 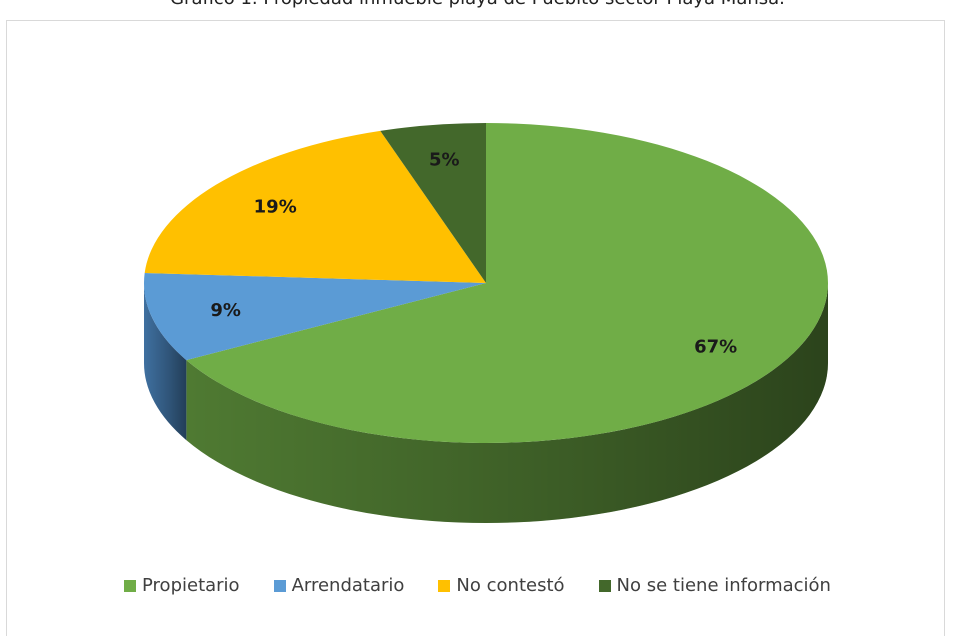 I want to click on data-label-arrendatario: 9%, so click(x=225, y=310).